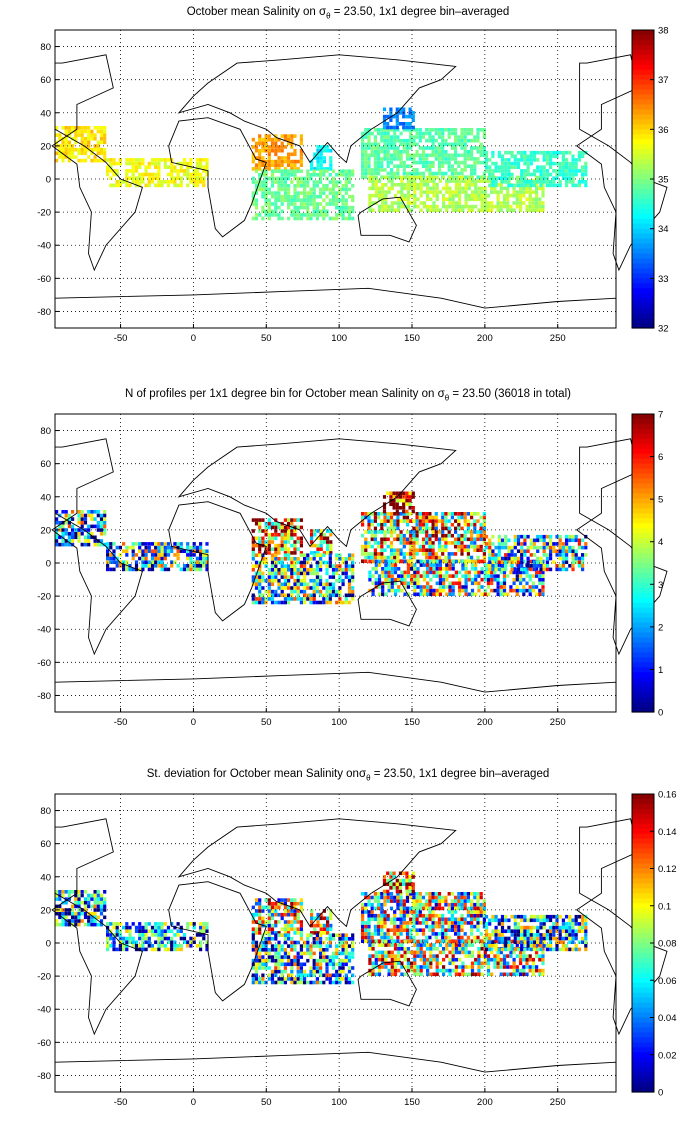 The image size is (696, 1140). I want to click on title-subscript: θ, so click(368, 778).